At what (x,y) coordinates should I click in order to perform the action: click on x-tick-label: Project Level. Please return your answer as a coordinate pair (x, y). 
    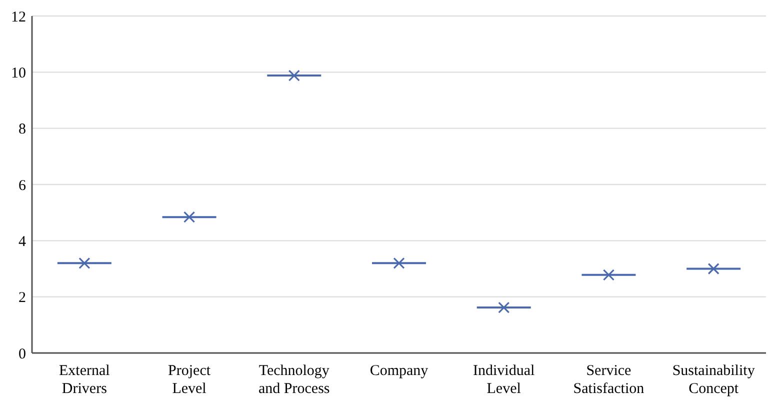
    Looking at the image, I should click on (190, 380).